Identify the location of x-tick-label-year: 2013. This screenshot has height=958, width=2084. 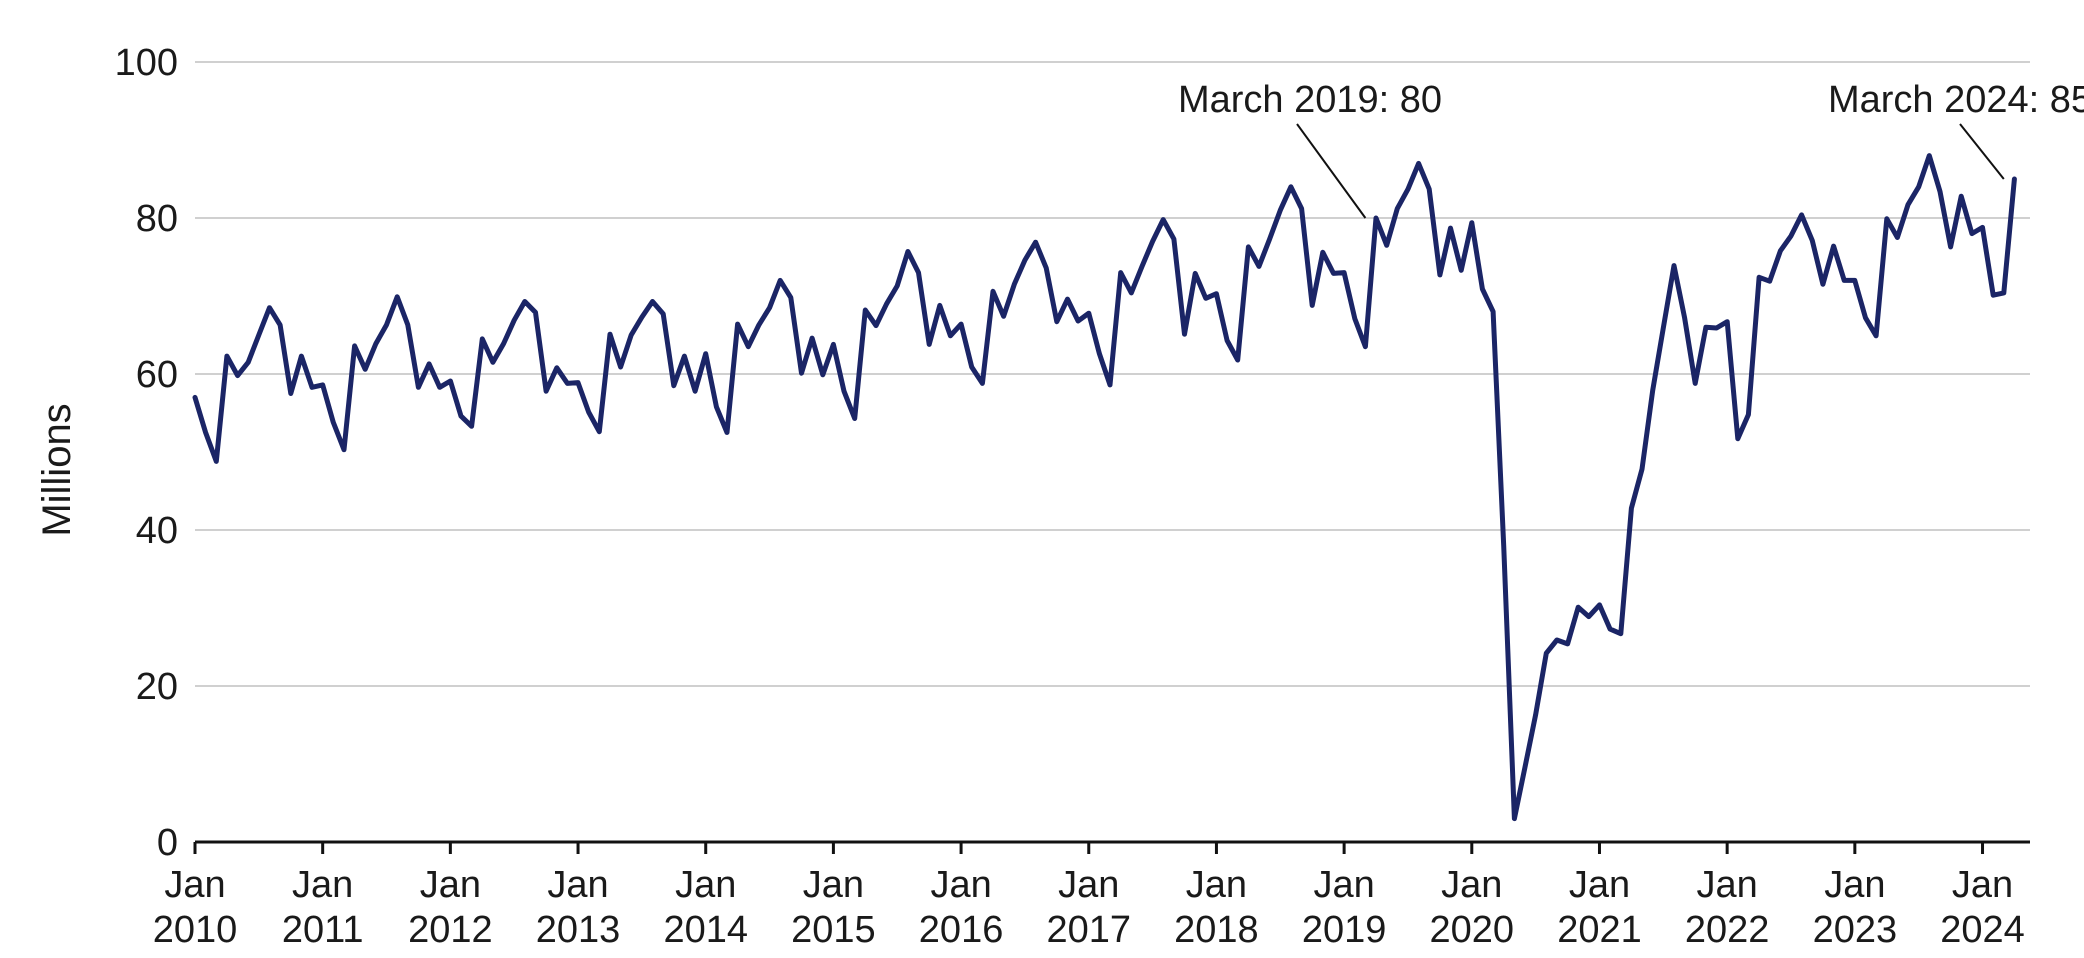
(578, 930).